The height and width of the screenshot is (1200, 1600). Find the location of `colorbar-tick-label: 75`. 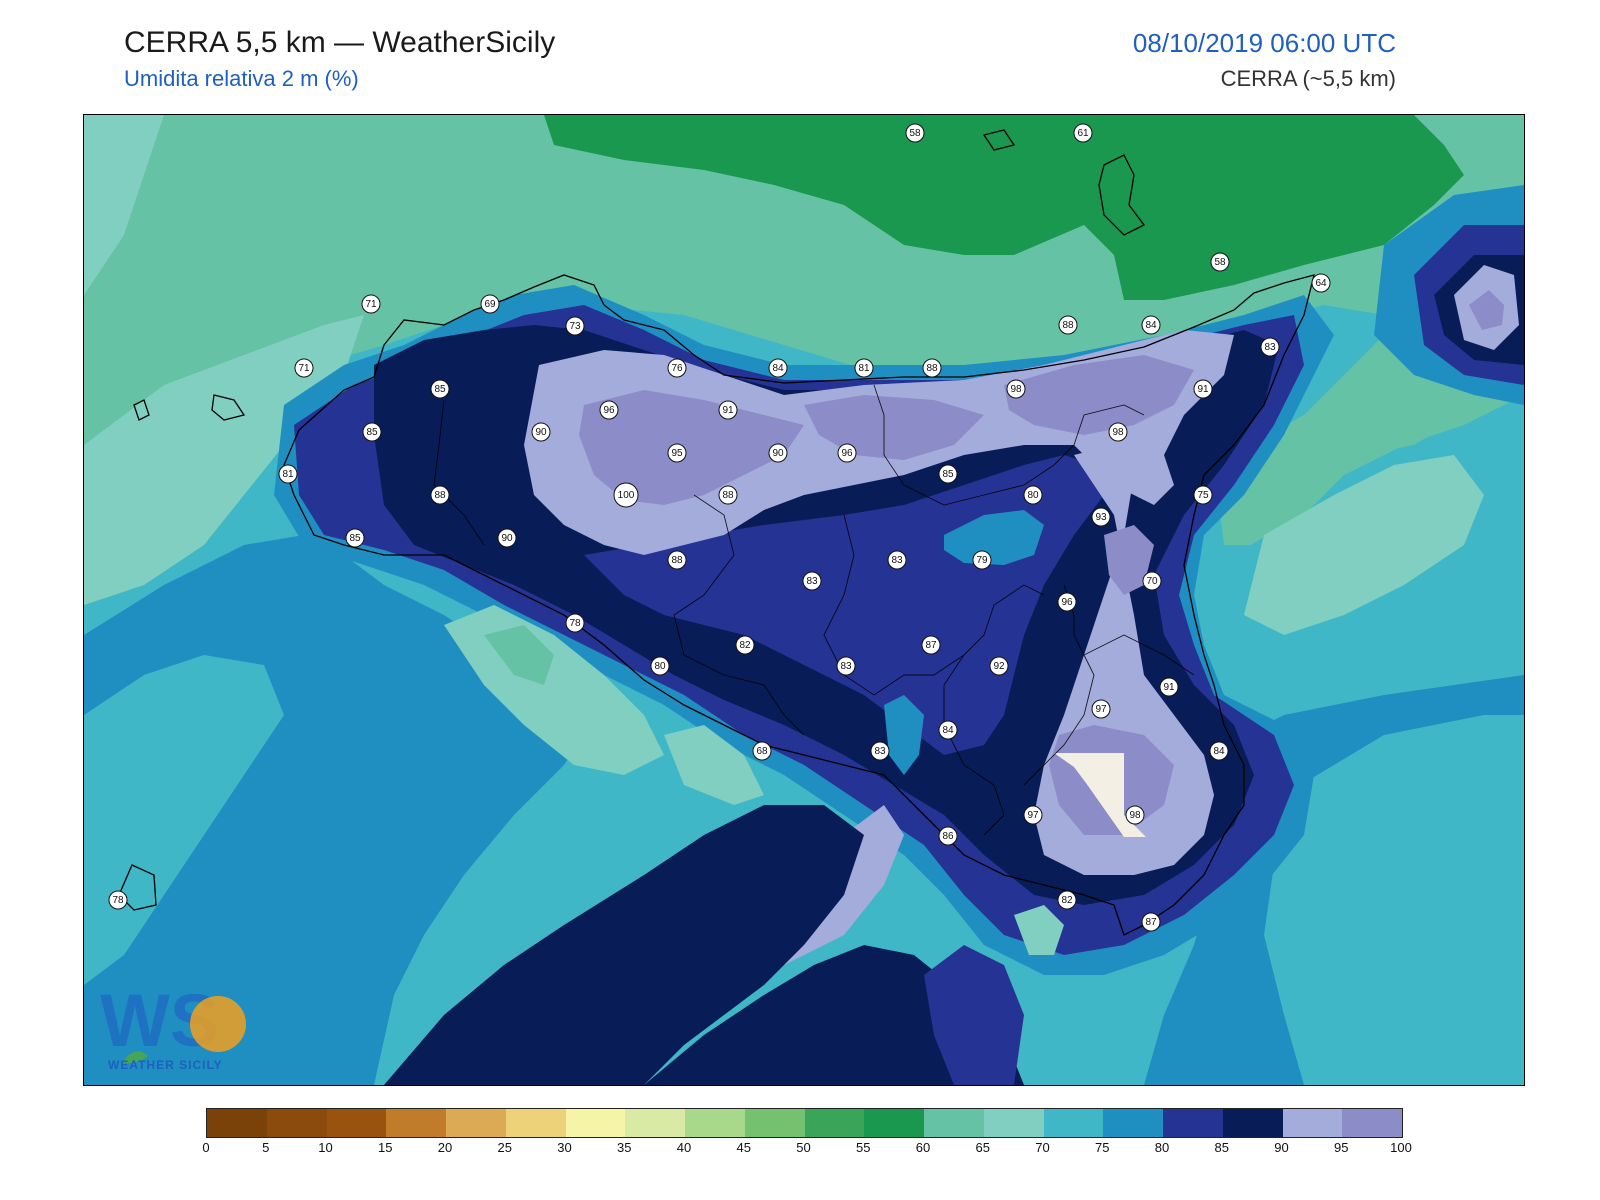

colorbar-tick-label: 75 is located at coordinates (1102, 1147).